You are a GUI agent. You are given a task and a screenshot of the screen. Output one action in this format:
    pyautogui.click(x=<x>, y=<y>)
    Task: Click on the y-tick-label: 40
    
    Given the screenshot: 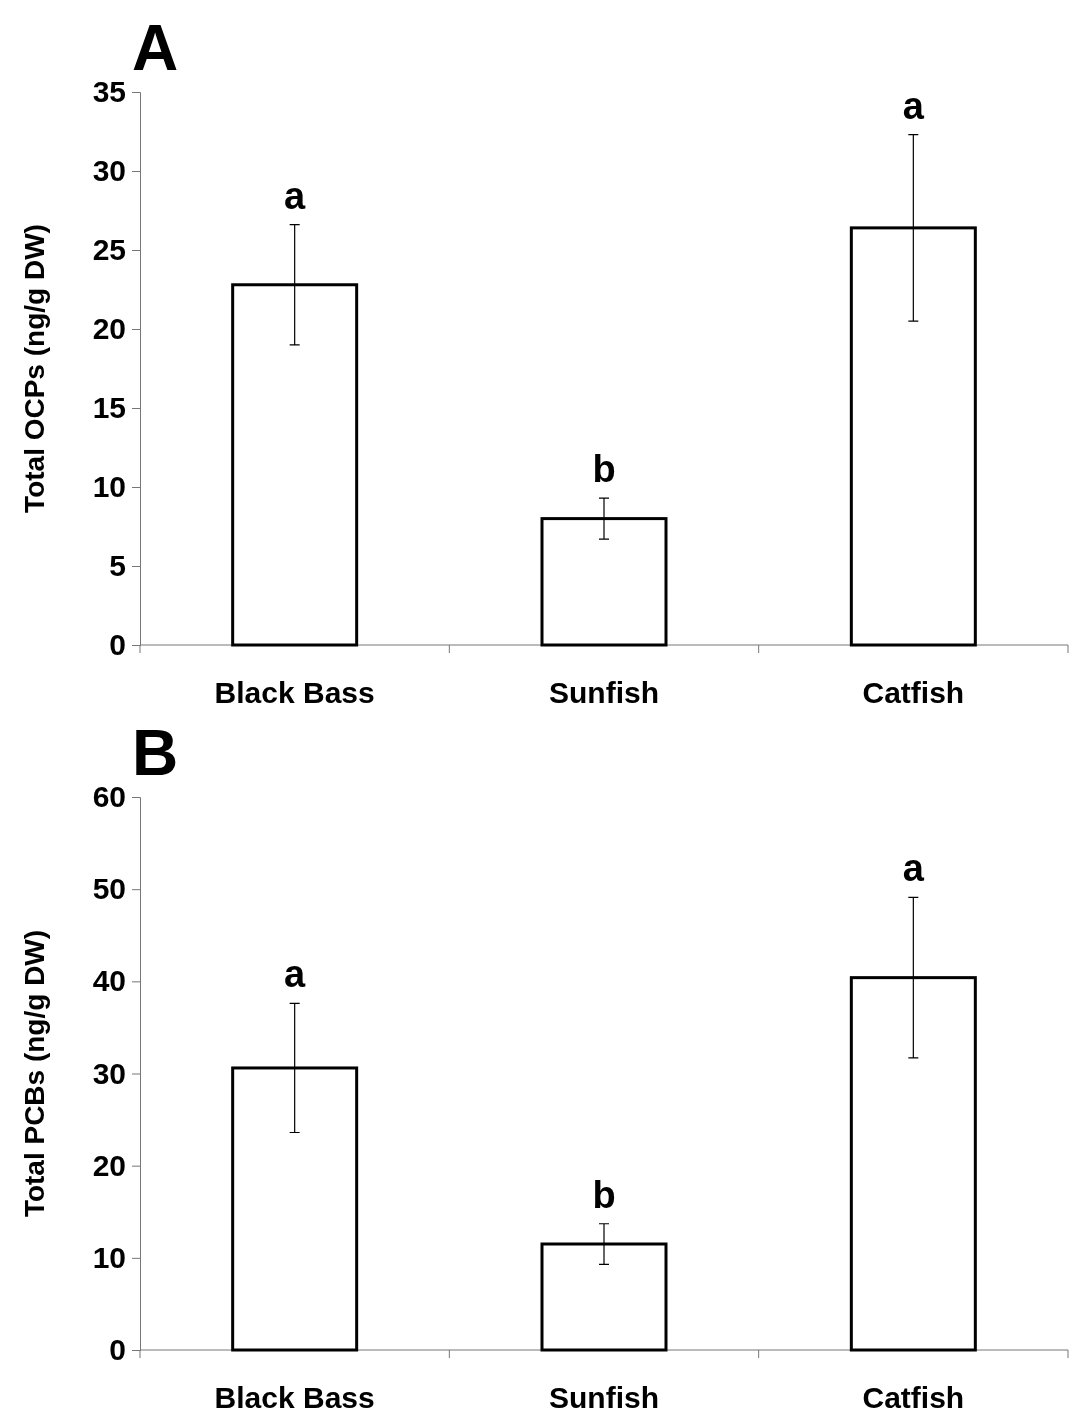 What is the action you would take?
    pyautogui.click(x=109, y=981)
    